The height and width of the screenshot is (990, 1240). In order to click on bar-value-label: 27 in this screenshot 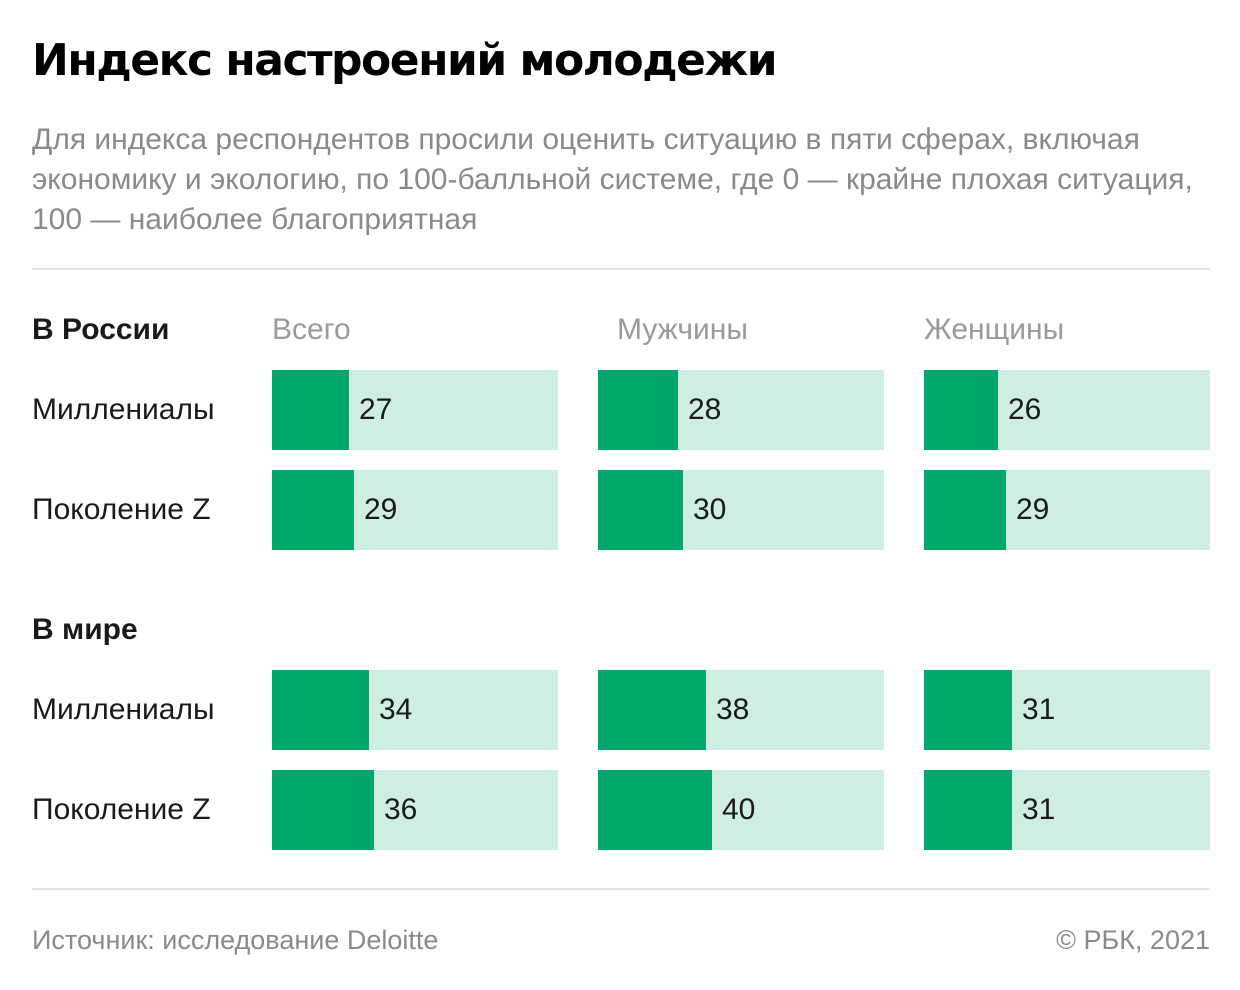, I will do `click(376, 409)`.